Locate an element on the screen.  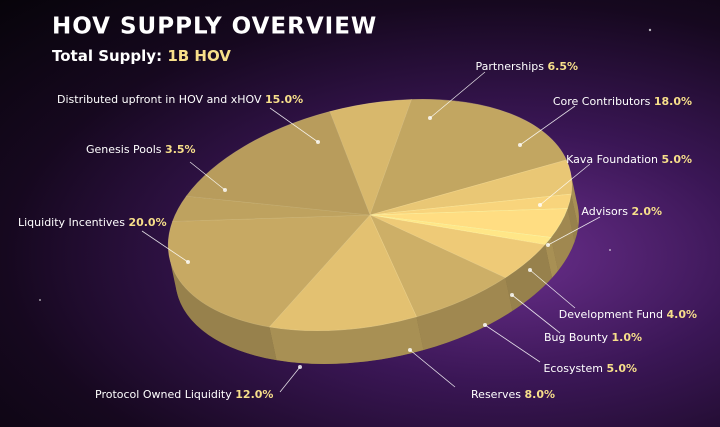
slice-label: Partnerships 6.5% is located at coordinates (527, 66).